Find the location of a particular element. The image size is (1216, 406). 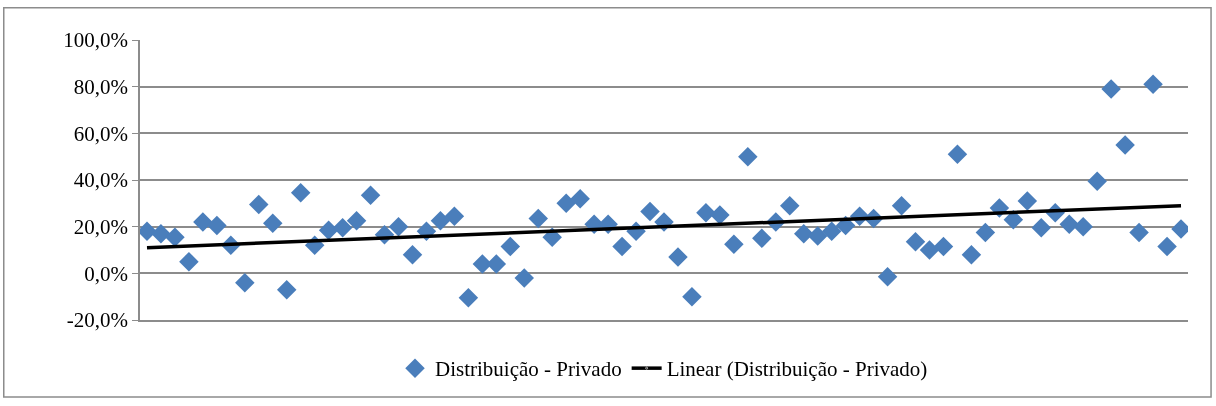

y-tick-label: 40,0% is located at coordinates (101, 180).